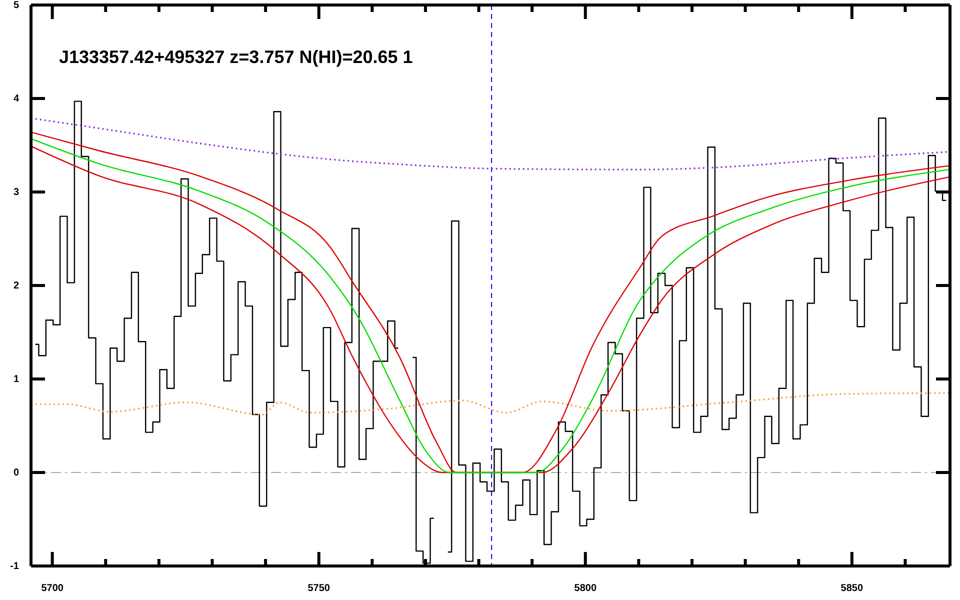 The height and width of the screenshot is (600, 960). I want to click on y-tick-label: 5, so click(16, 6).